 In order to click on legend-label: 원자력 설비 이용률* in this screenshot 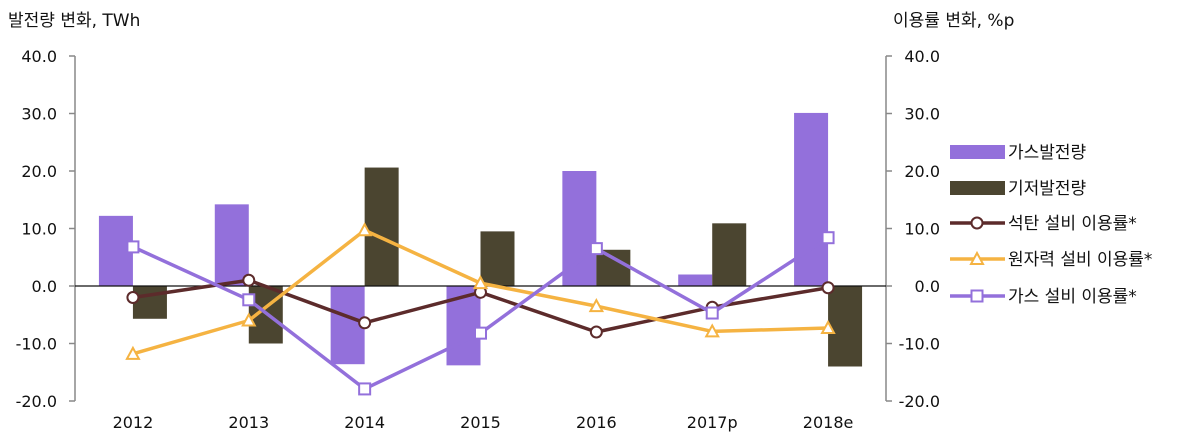, I will do `click(1080, 260)`.